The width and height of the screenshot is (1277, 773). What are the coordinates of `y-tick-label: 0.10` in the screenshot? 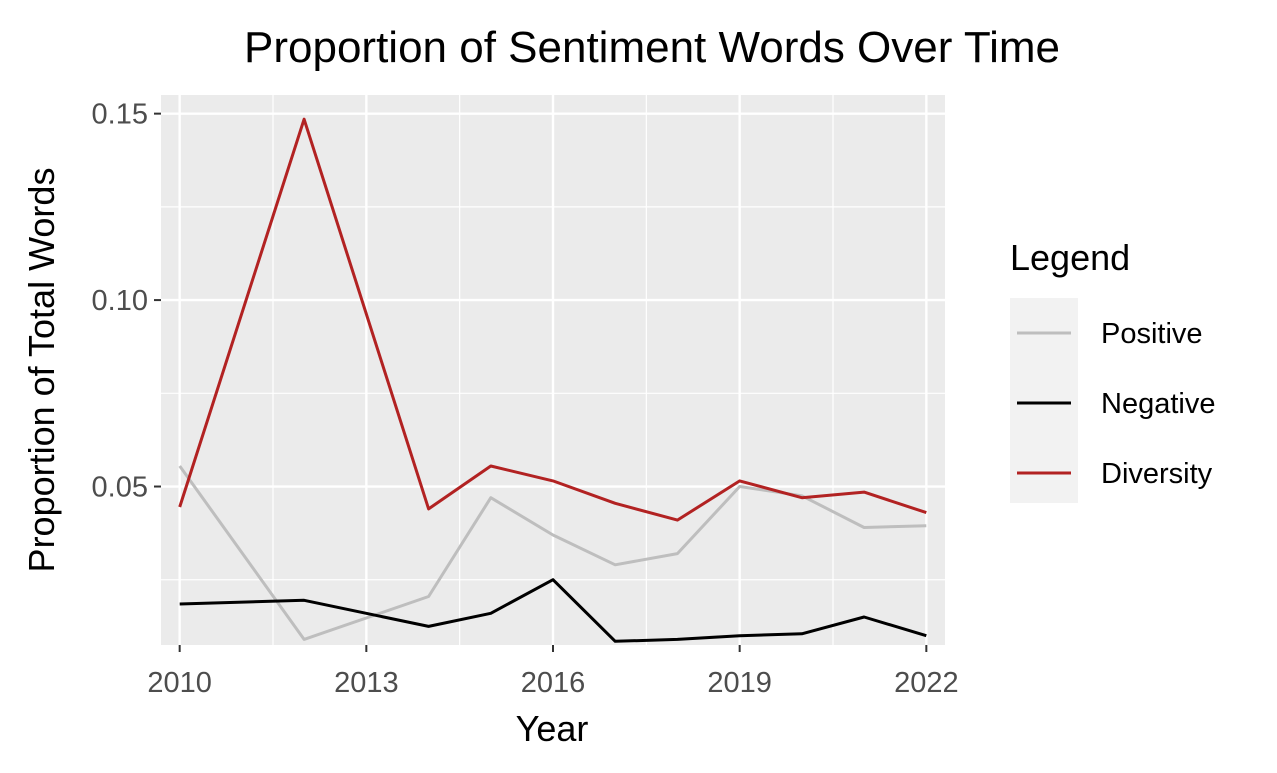 It's located at (120, 301).